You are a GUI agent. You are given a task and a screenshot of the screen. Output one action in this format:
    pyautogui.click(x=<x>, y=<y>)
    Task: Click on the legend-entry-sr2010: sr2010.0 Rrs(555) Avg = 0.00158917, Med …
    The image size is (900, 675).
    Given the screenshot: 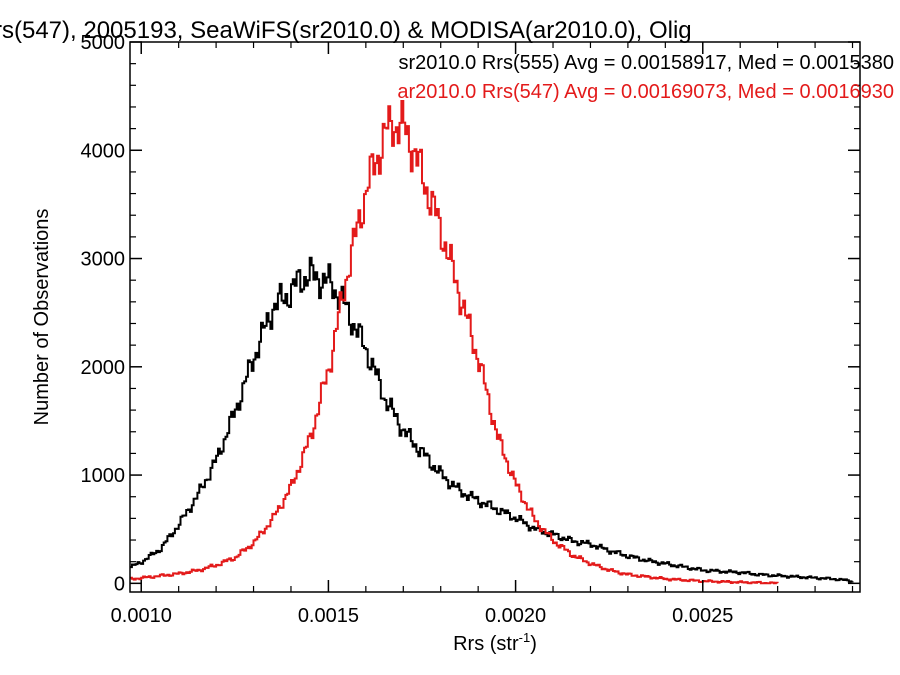 What is the action you would take?
    pyautogui.click(x=646, y=63)
    